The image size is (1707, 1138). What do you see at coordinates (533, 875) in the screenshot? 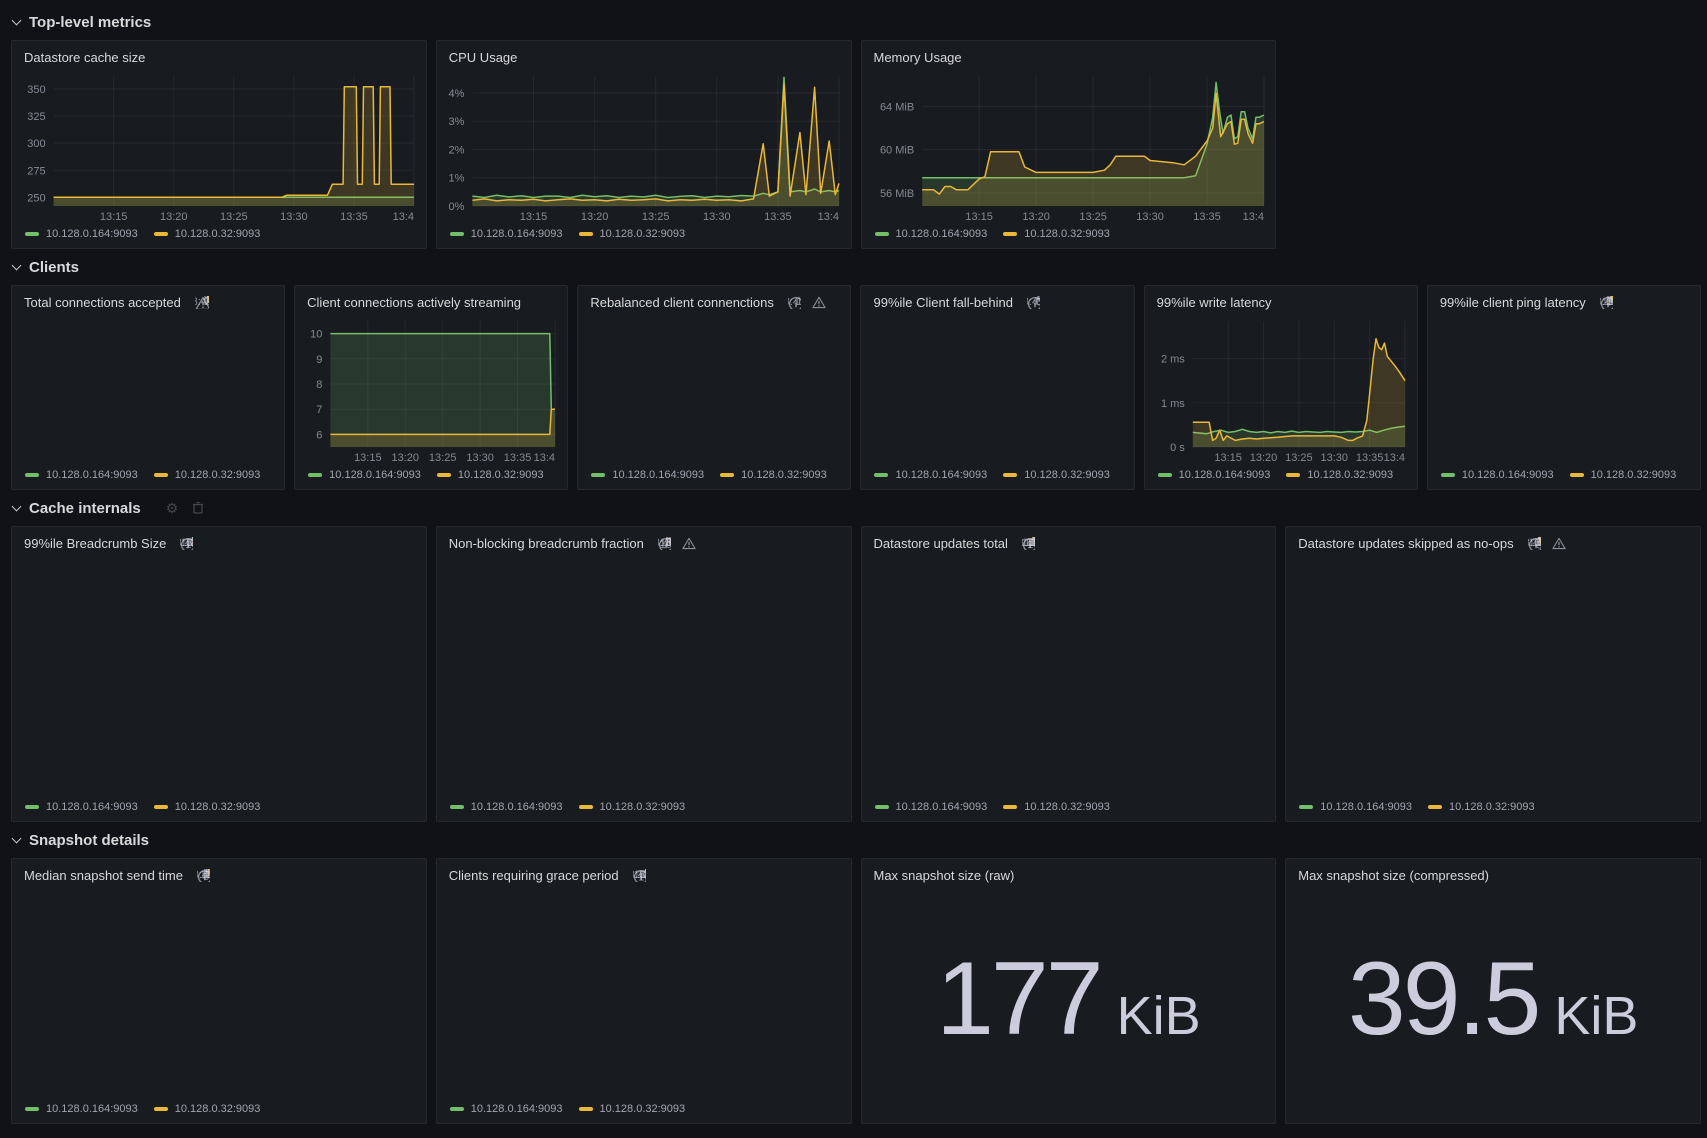
I see `panel-title: Clients requiring grace period` at bounding box center [533, 875].